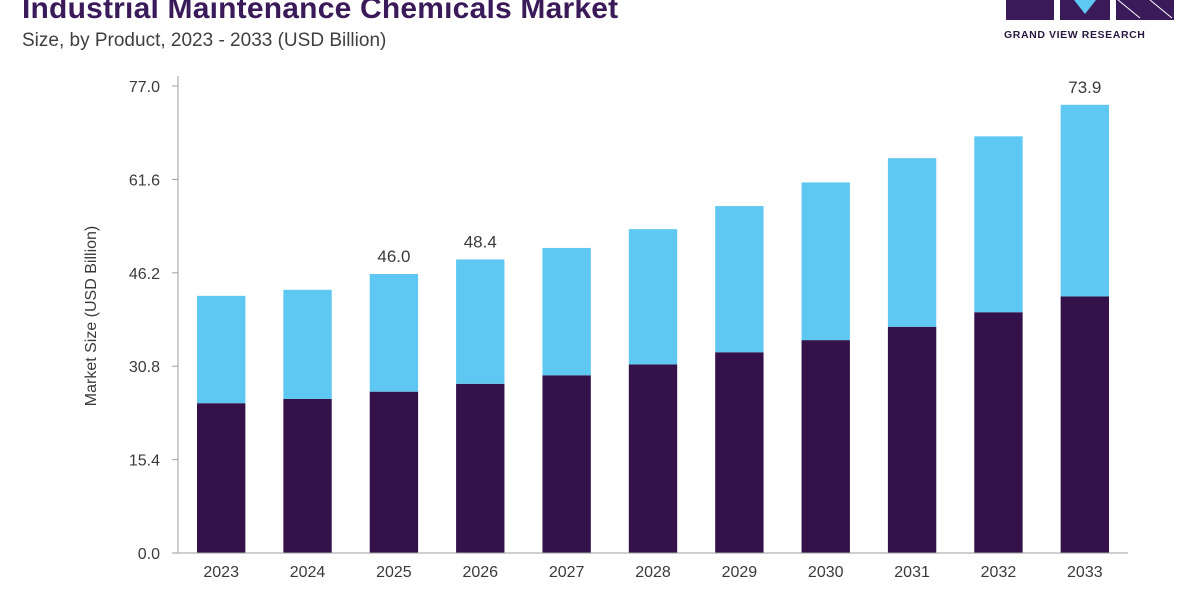  I want to click on x-tick-label: 2024, so click(308, 572).